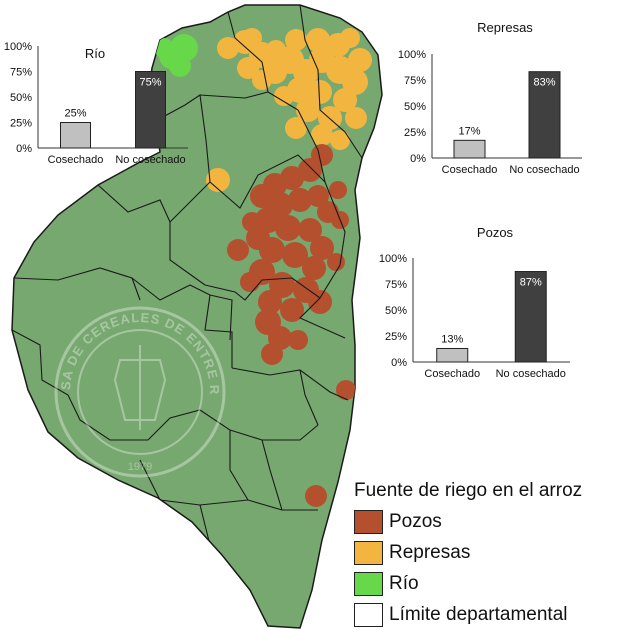 The height and width of the screenshot is (630, 635). Describe the element at coordinates (494, 552) in the screenshot. I see `legend-item-represas: Represas` at that location.